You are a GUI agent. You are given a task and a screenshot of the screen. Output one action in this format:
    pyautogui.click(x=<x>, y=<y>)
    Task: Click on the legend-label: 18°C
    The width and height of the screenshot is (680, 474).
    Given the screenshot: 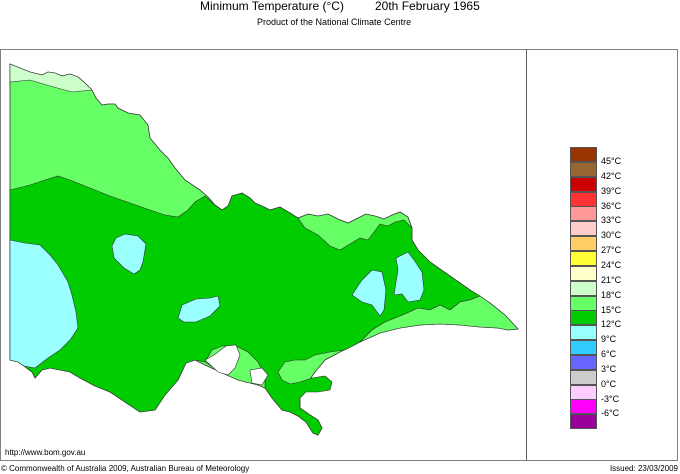 What is the action you would take?
    pyautogui.click(x=611, y=294)
    